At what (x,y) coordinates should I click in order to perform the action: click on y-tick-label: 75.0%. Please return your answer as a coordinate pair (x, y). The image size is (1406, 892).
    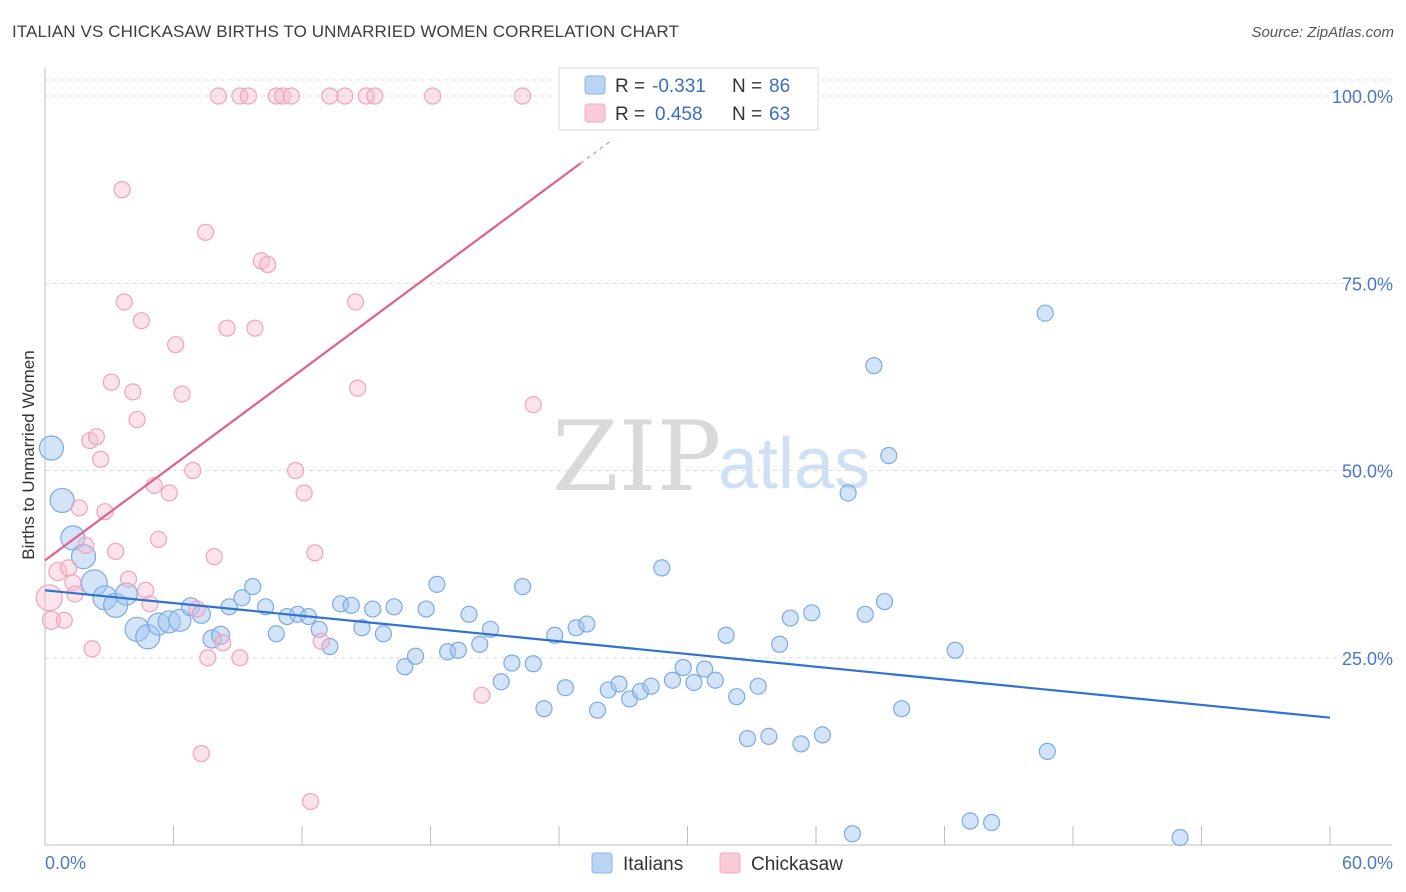
    Looking at the image, I should click on (1367, 284).